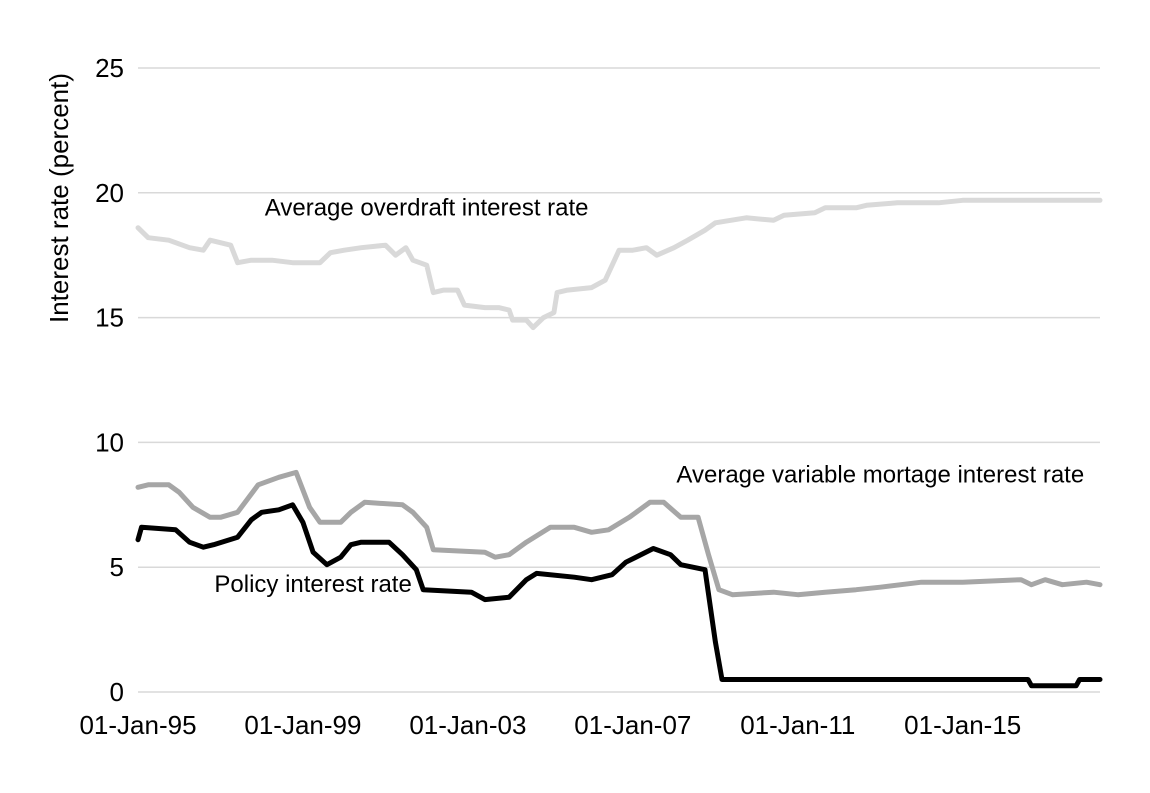  I want to click on x-tick-label: 01-Jan-95, so click(137, 725).